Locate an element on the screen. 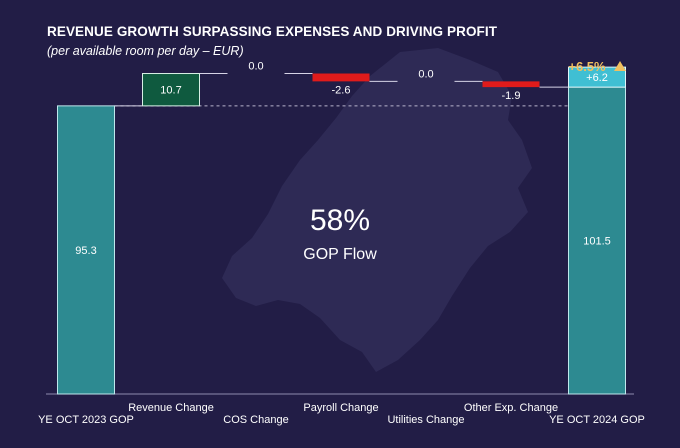  bar-payroll-change is located at coordinates (341, 77).